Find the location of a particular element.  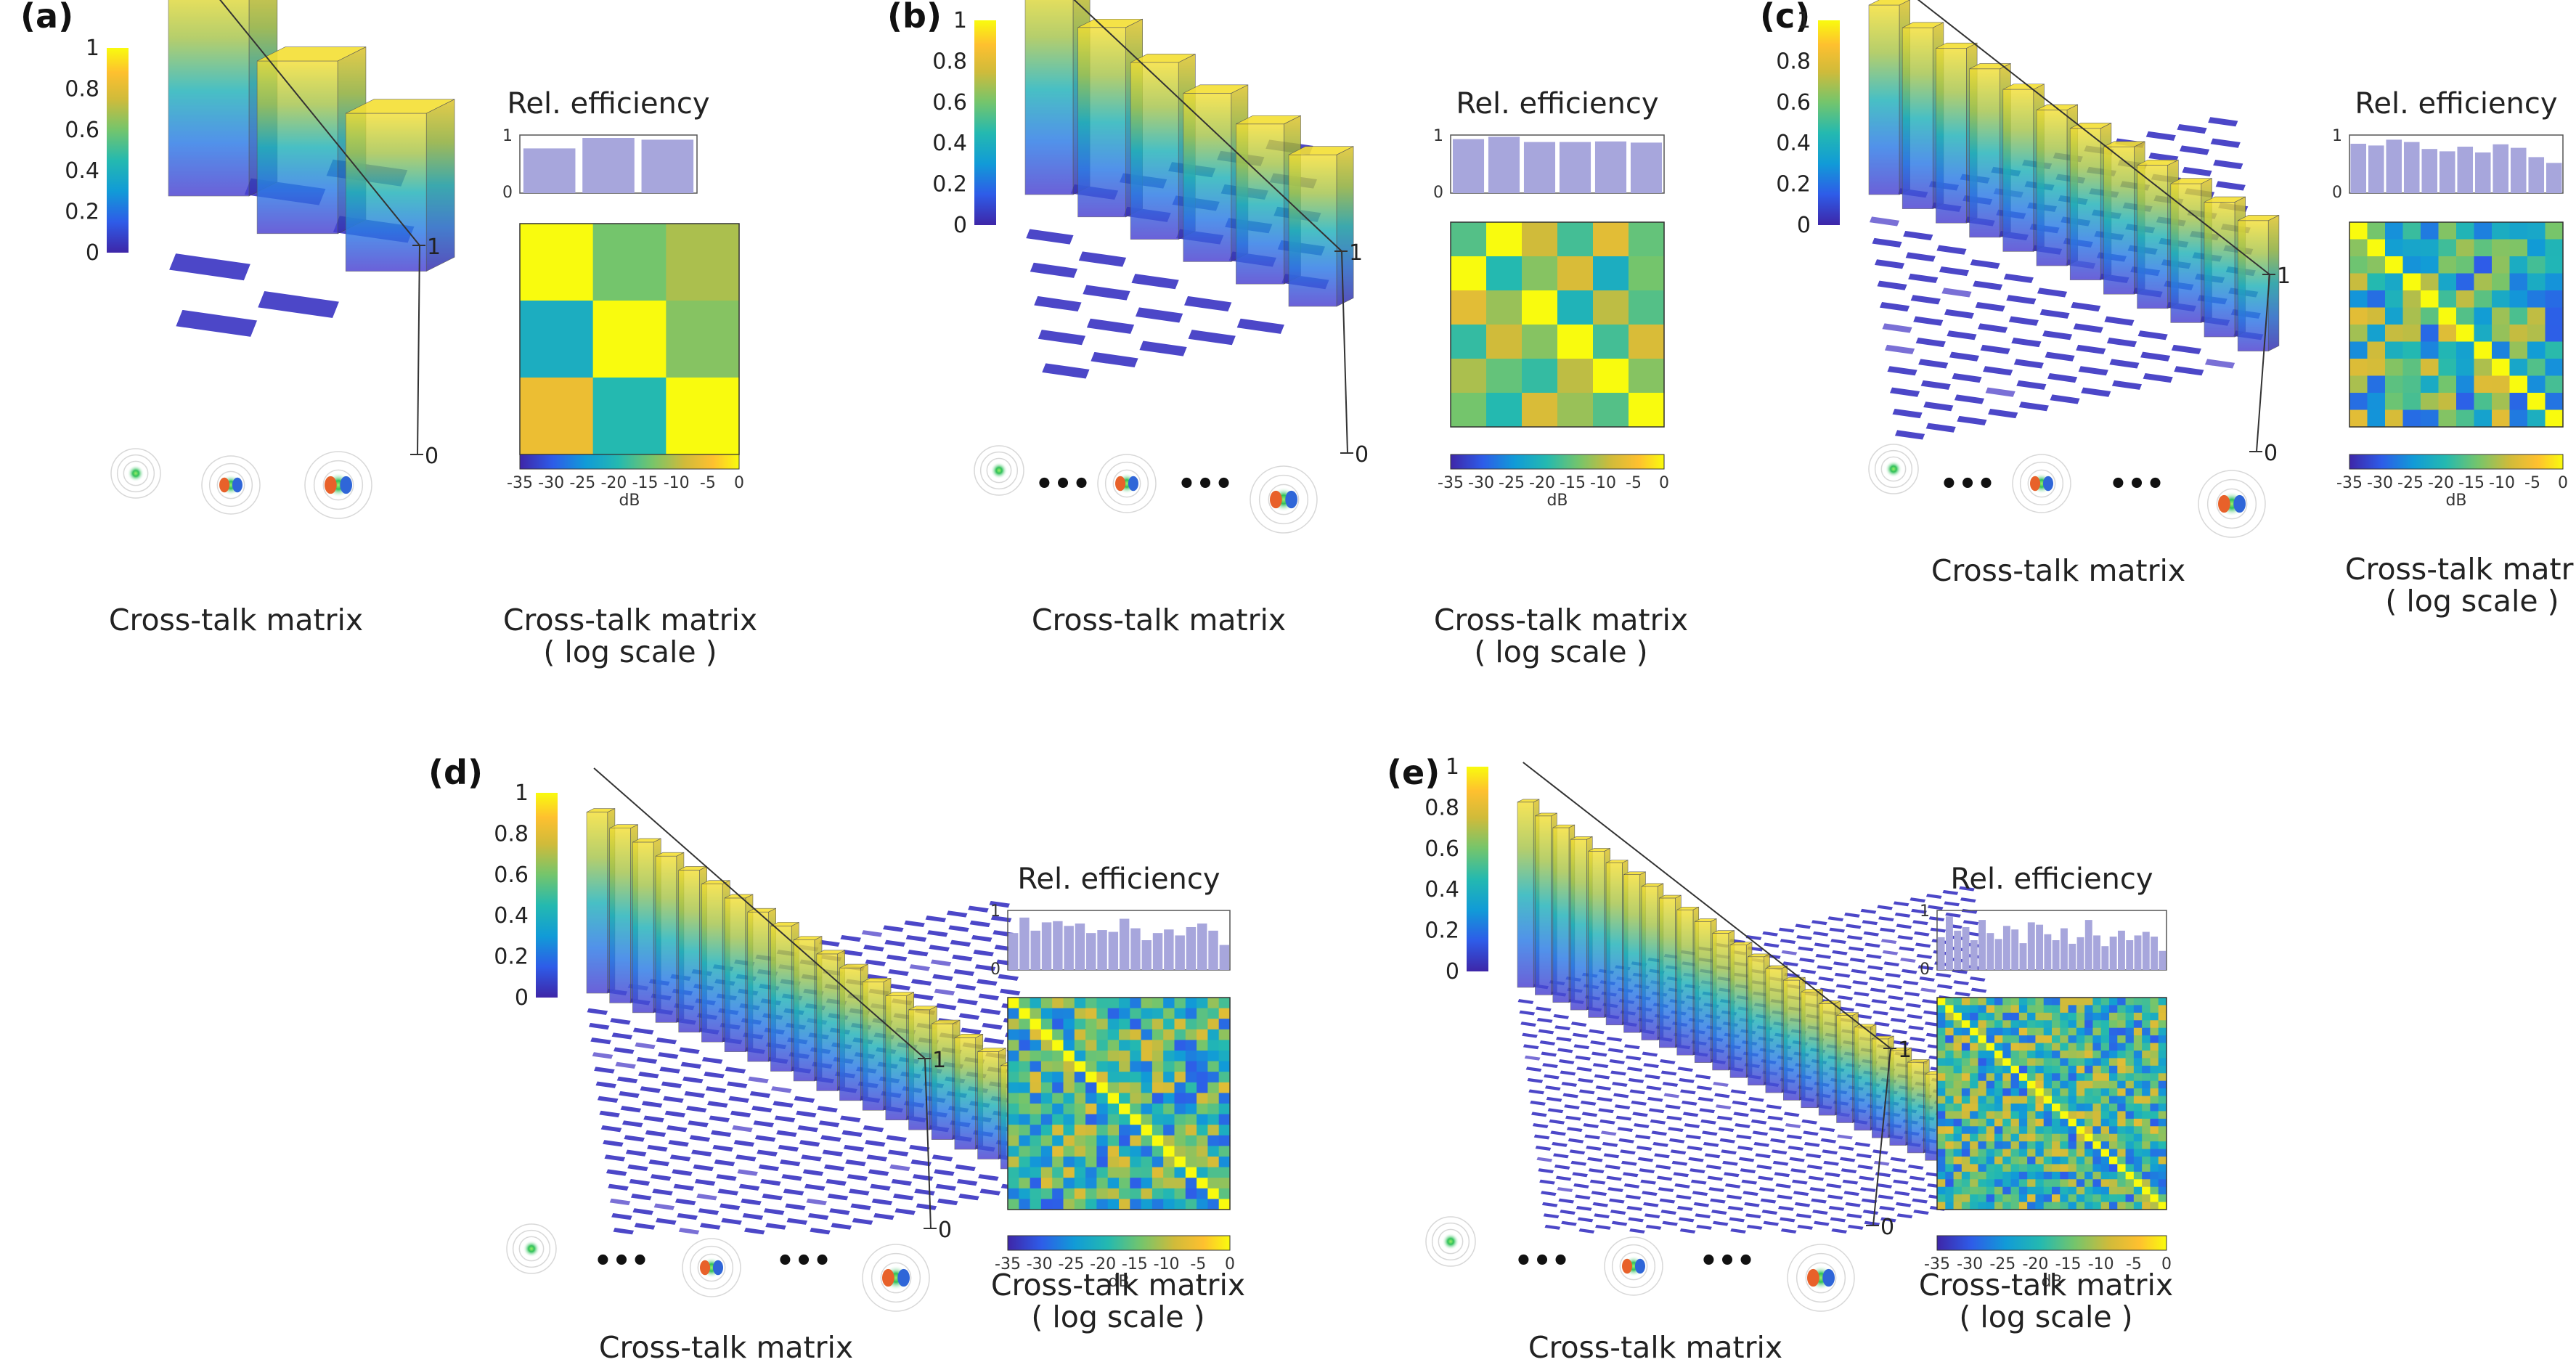

axis-tick-label: 1 is located at coordinates (434, 247).